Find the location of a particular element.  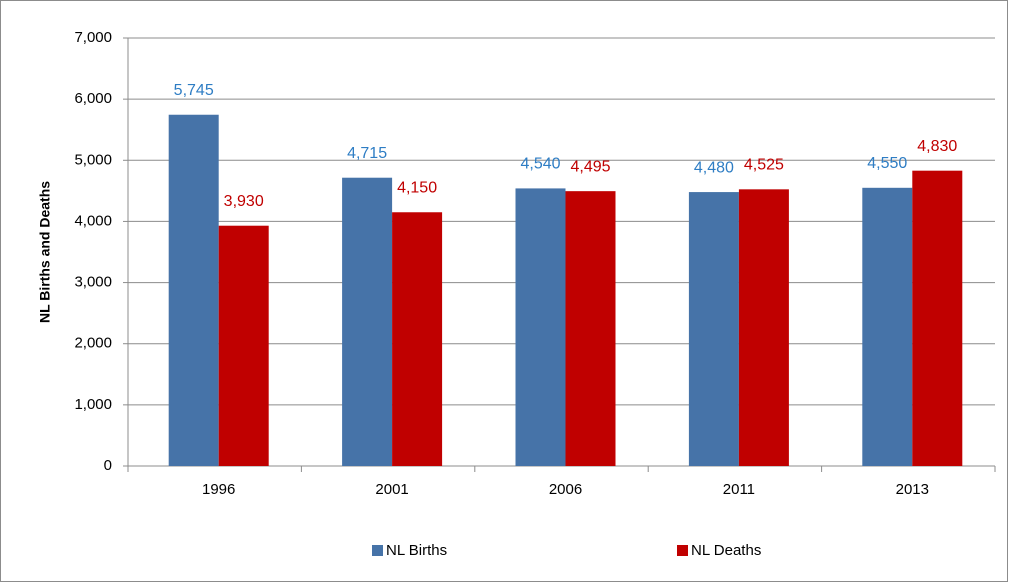

x-tick-label: 2011 is located at coordinates (739, 489).